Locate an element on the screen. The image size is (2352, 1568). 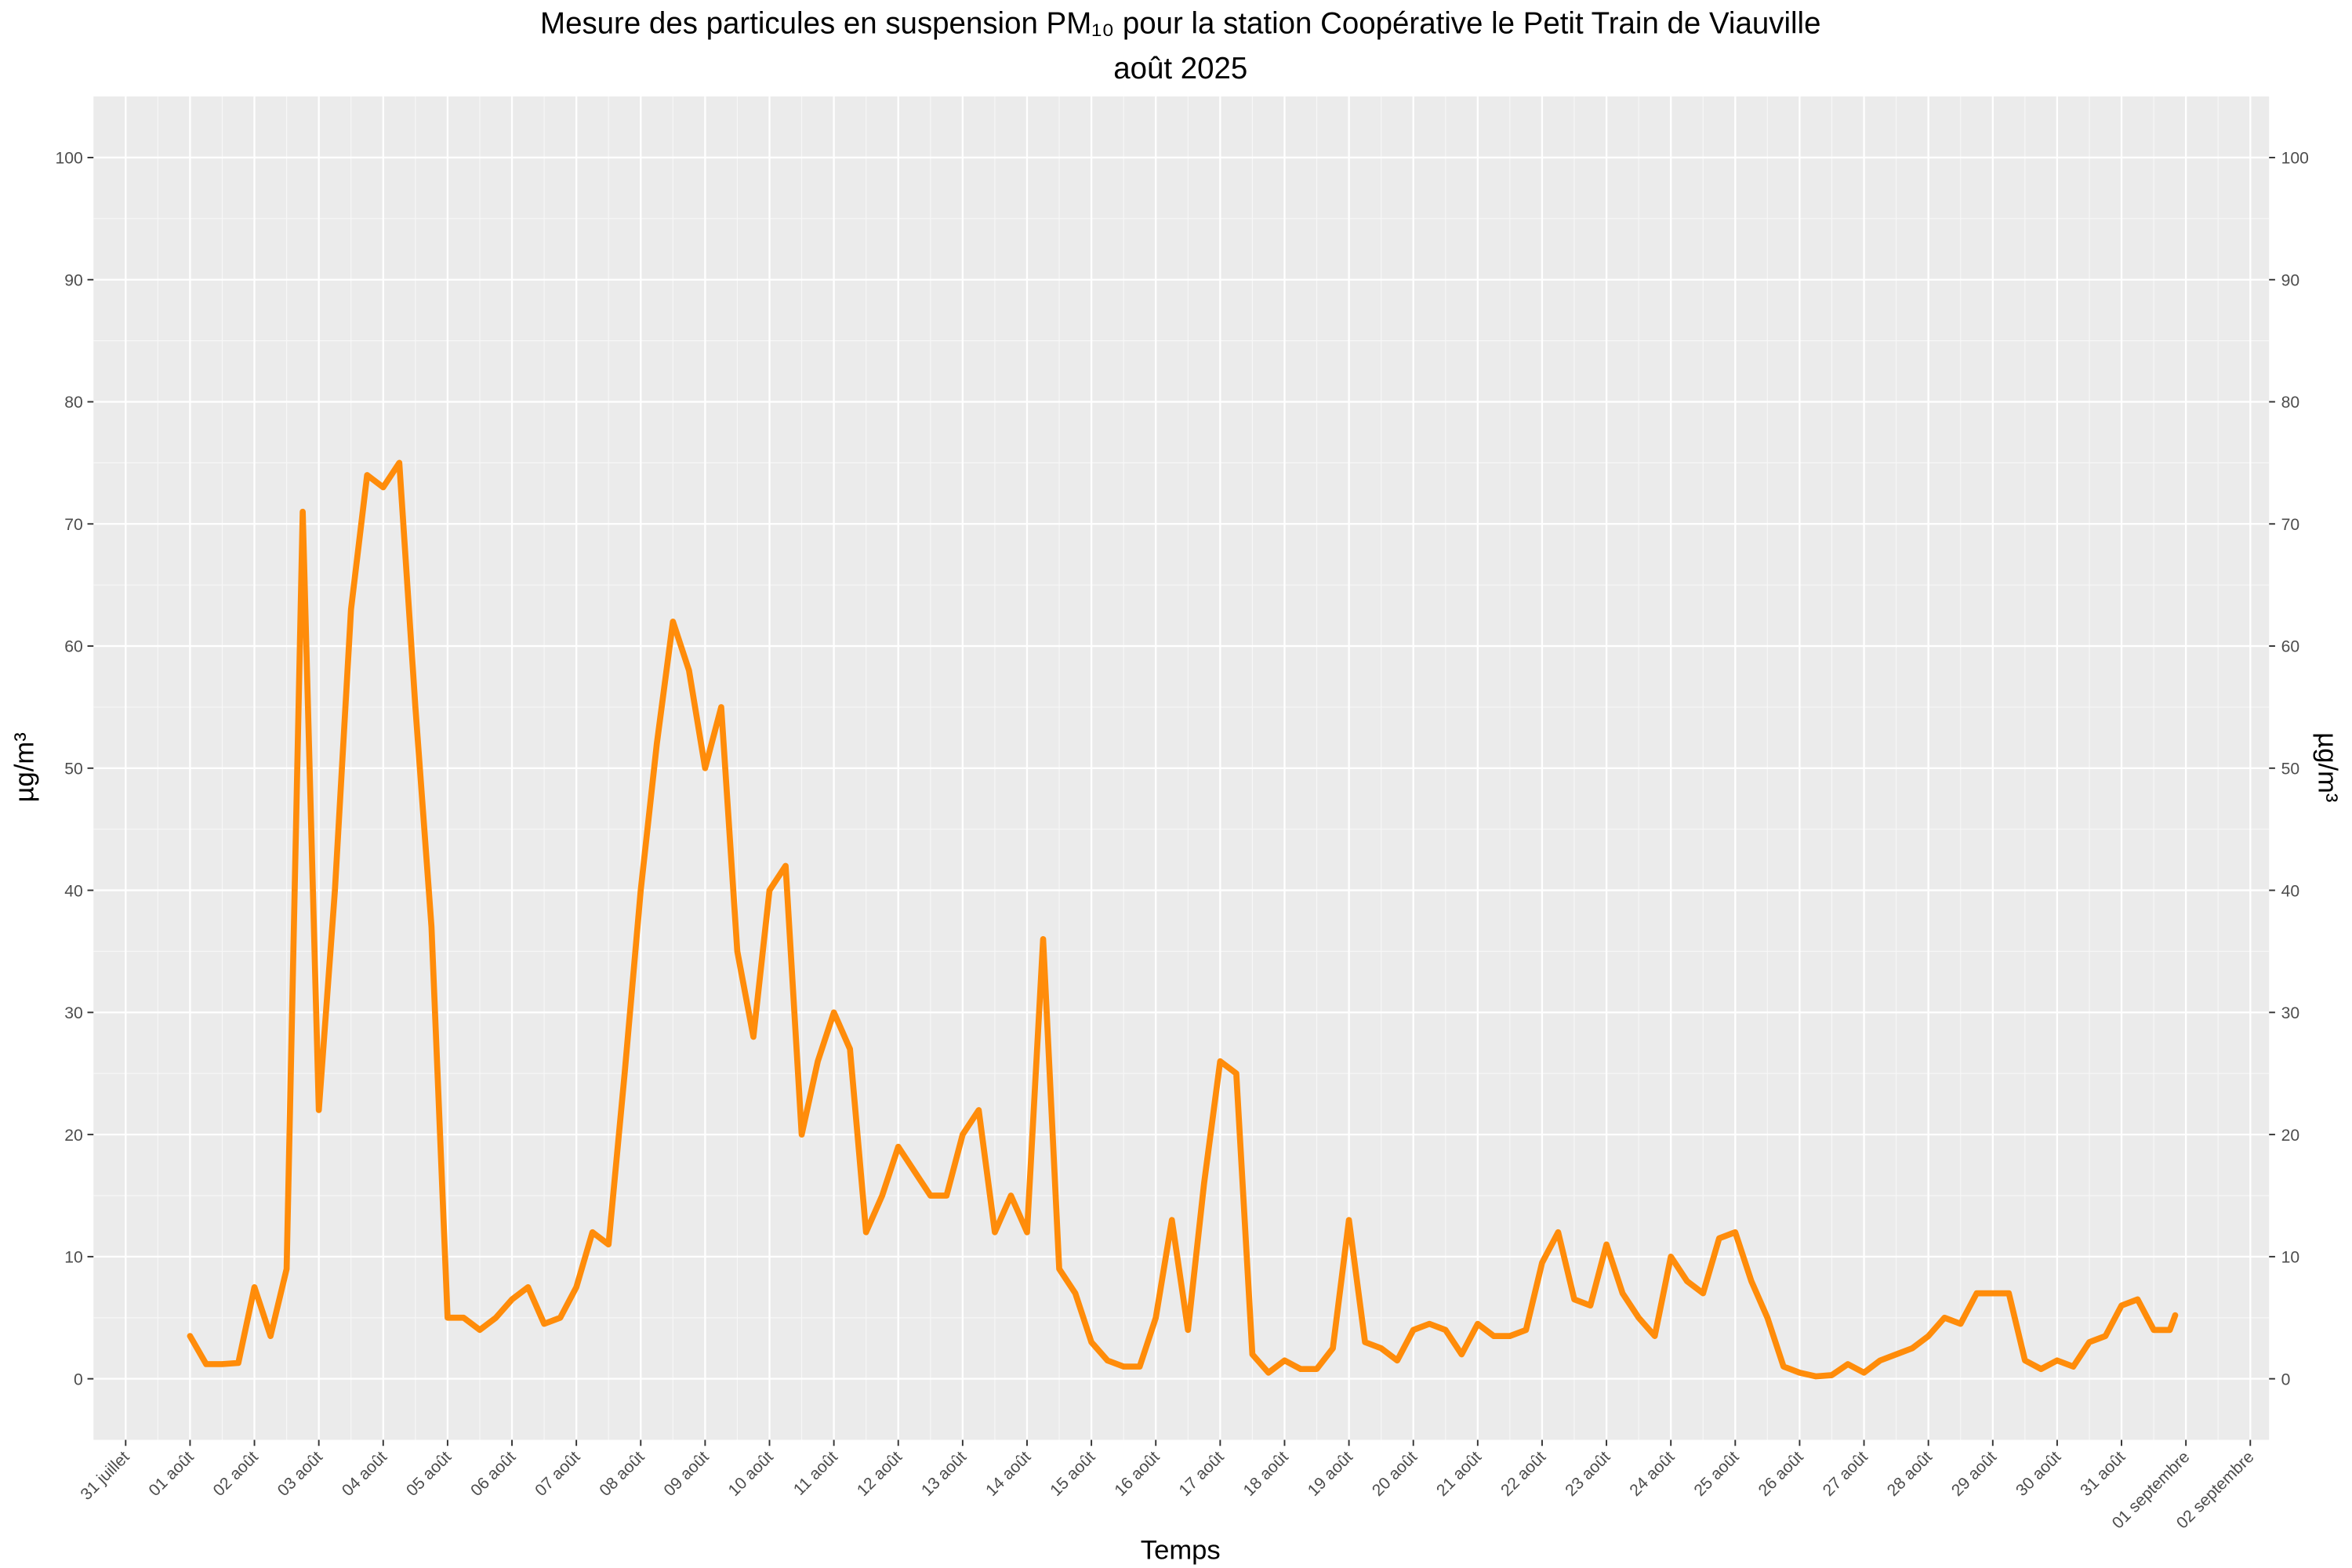
y-tick-label: 20 is located at coordinates (73, 1136).